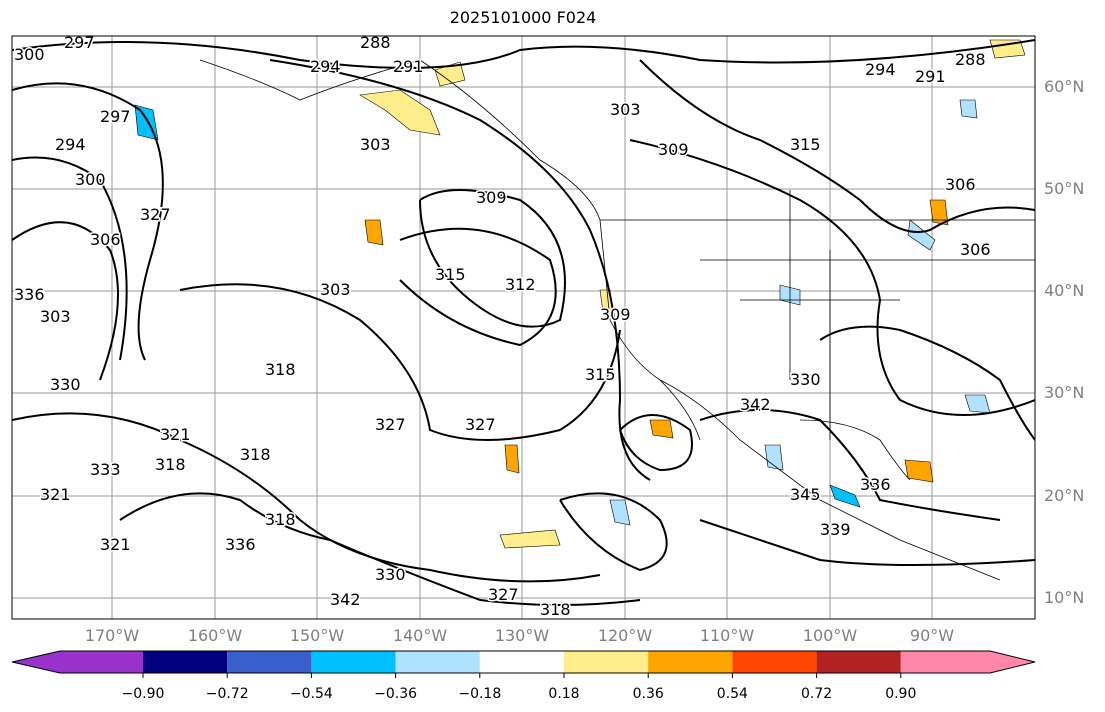 The width and height of the screenshot is (1105, 712). What do you see at coordinates (932, 635) in the screenshot?
I see `lon-label-90w: 90°W` at bounding box center [932, 635].